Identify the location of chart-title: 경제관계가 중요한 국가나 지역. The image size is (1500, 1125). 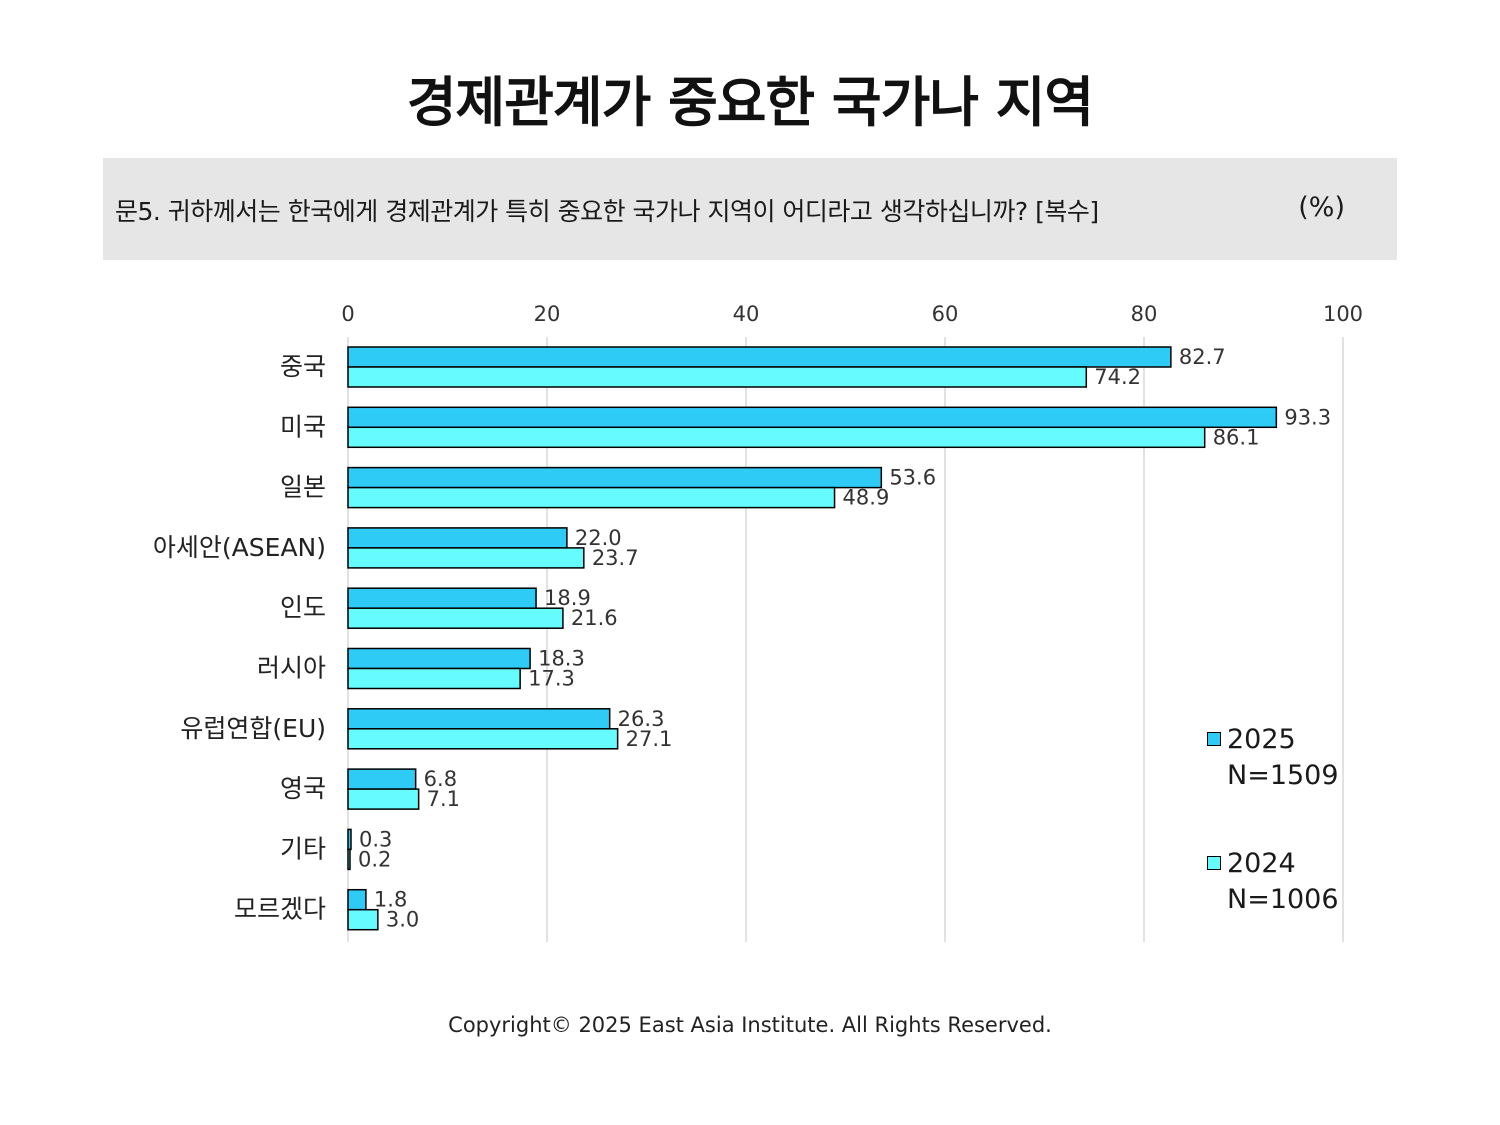
(750, 102).